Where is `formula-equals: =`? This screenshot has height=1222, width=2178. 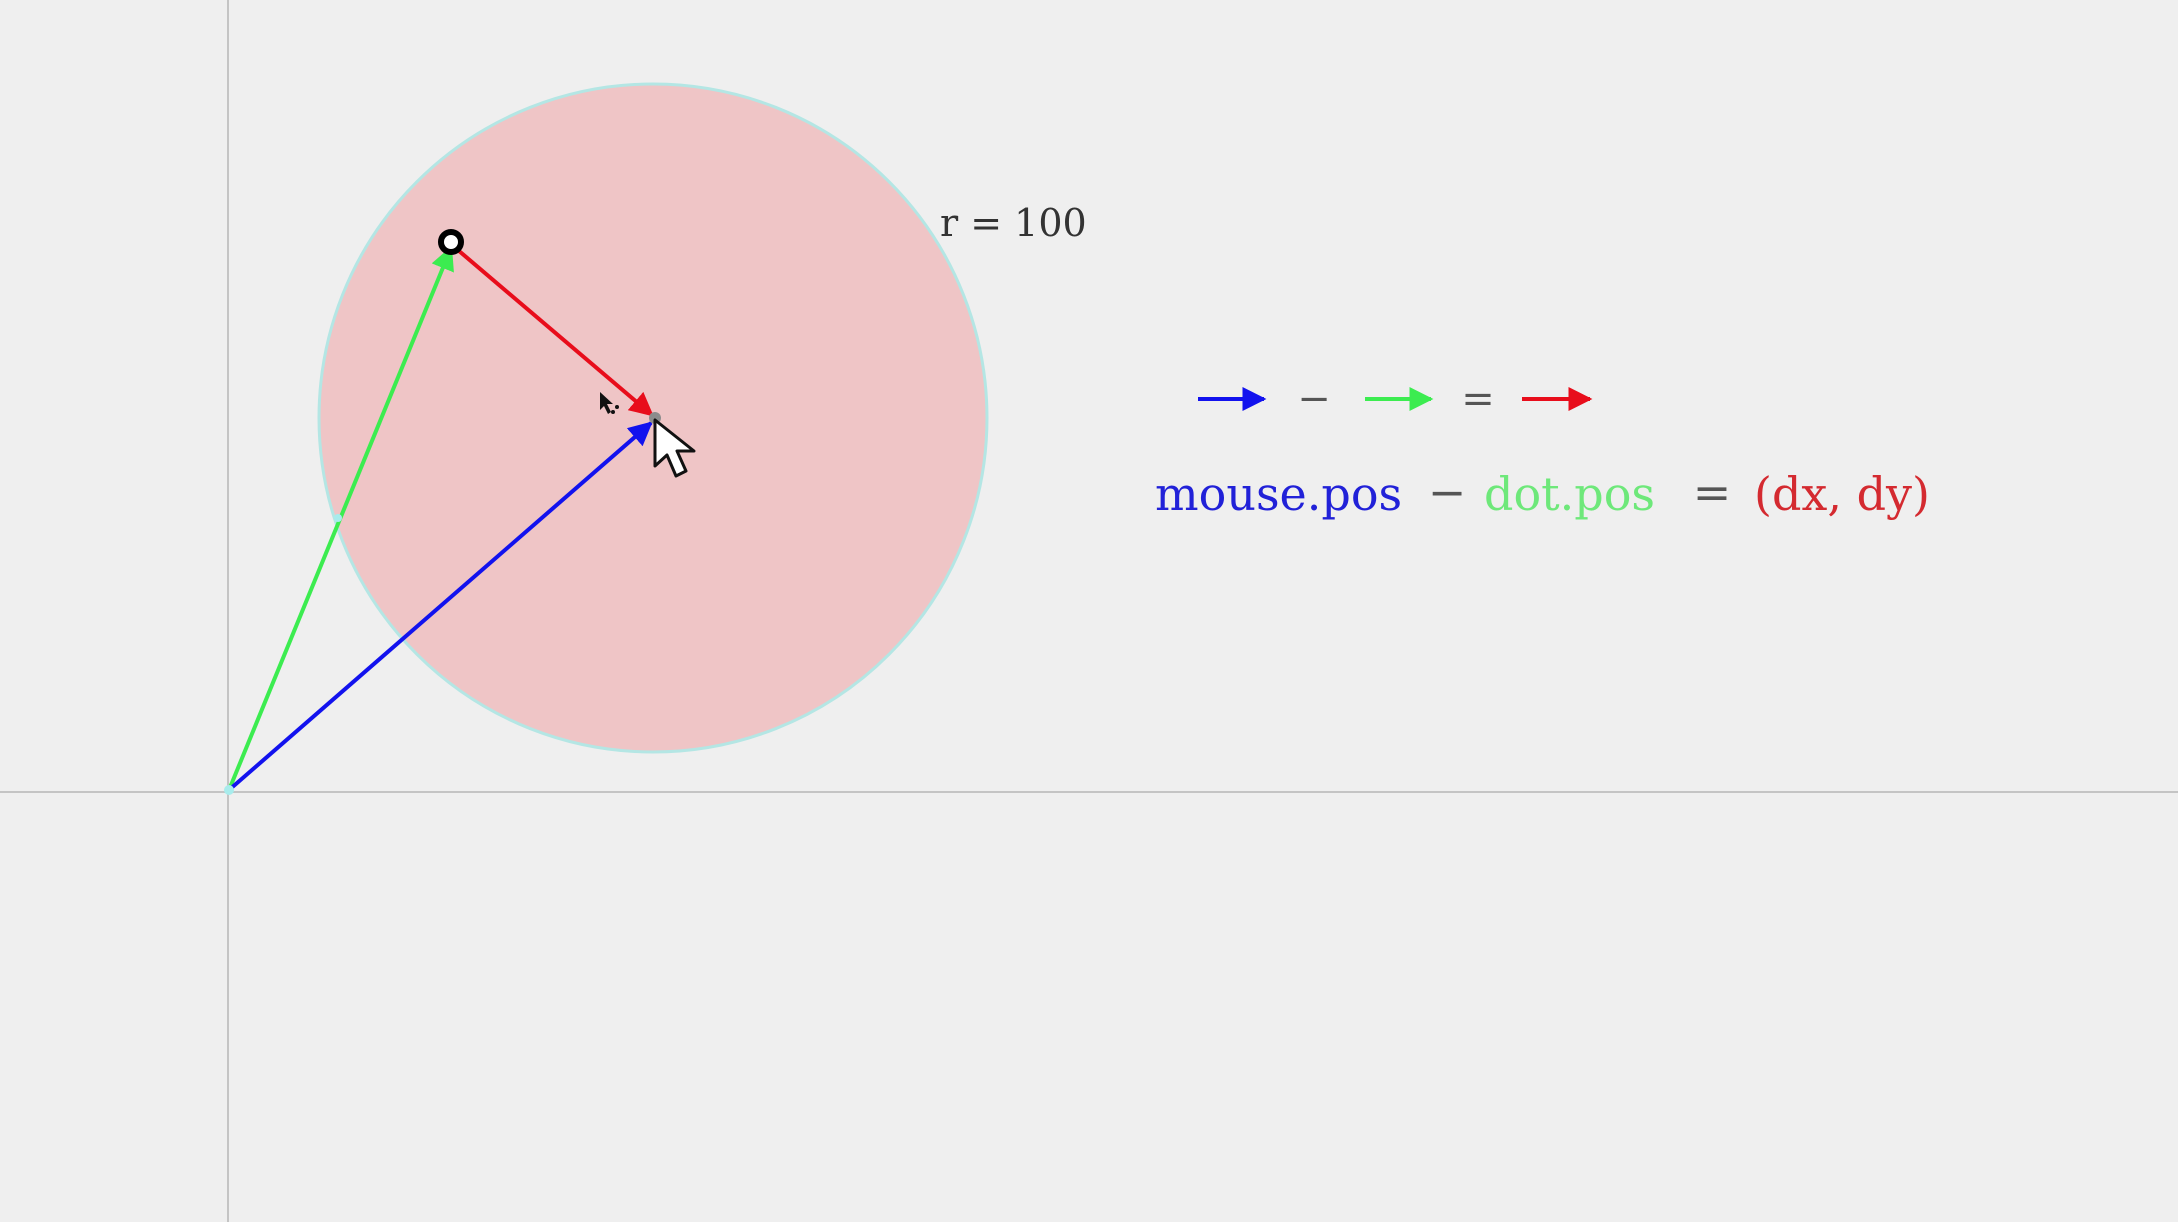
formula-equals: = is located at coordinates (1712, 492).